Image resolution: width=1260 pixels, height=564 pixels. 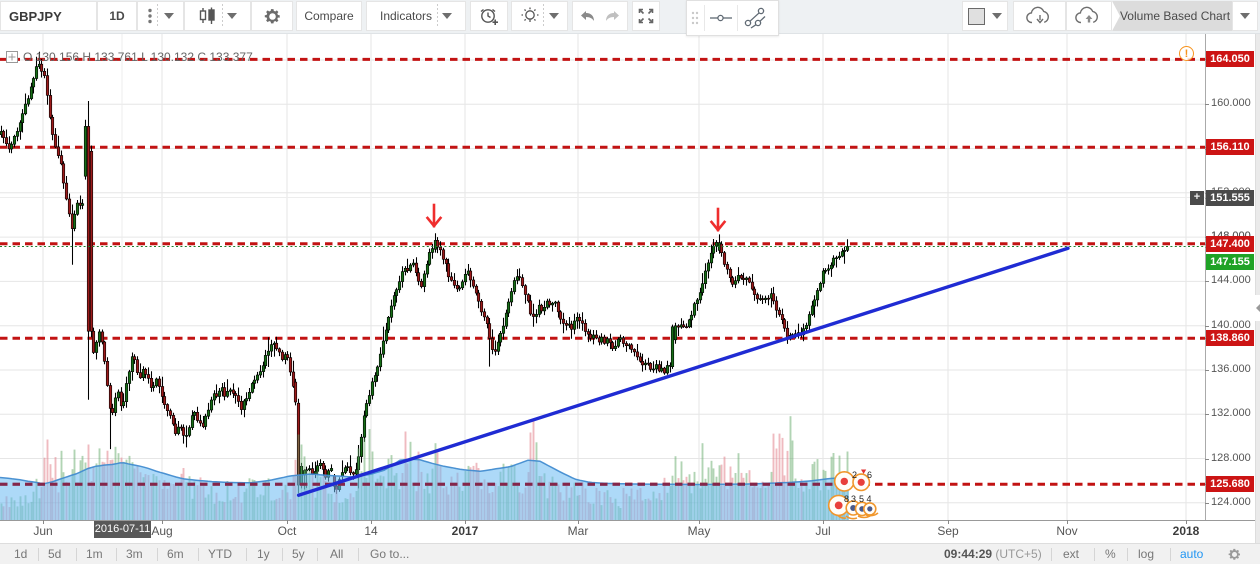 I want to click on svg-text: 6, so click(x=869, y=475).